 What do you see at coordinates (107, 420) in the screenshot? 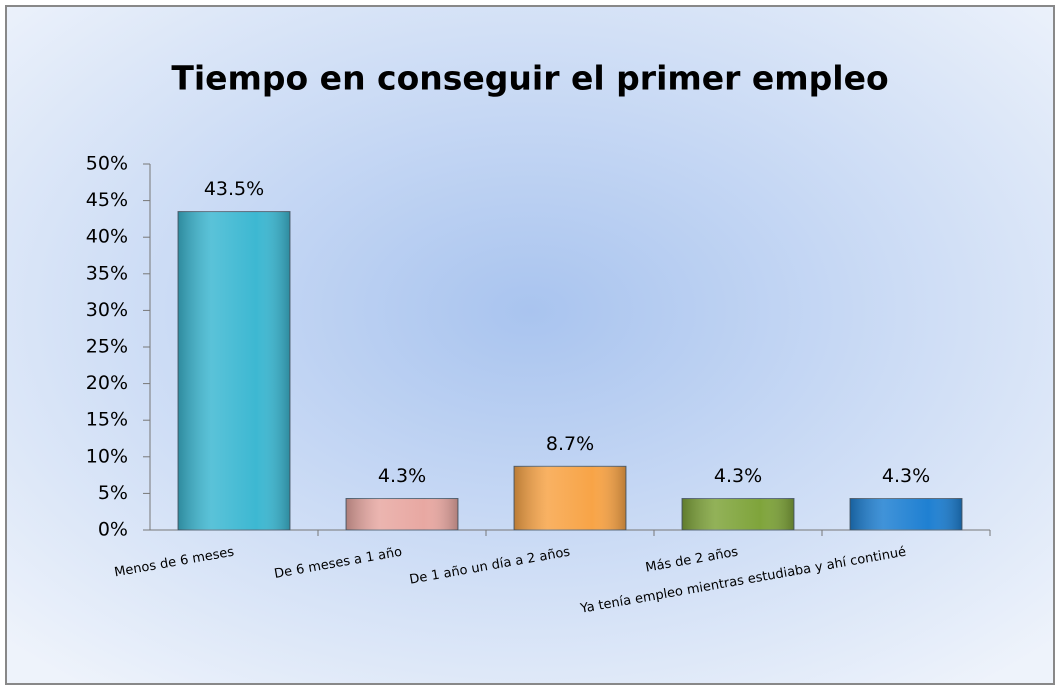
I see `y-tick-label: 15%` at bounding box center [107, 420].